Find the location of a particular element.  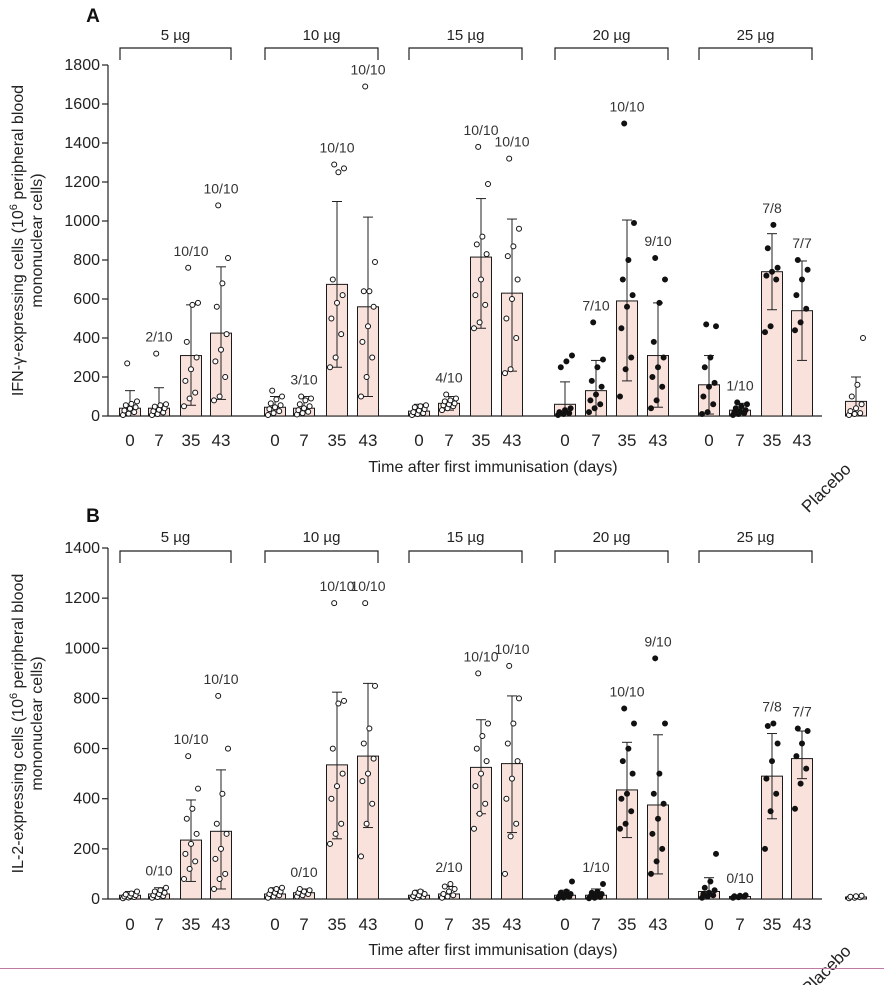

dose-label: 15 µg is located at coordinates (466, 537).